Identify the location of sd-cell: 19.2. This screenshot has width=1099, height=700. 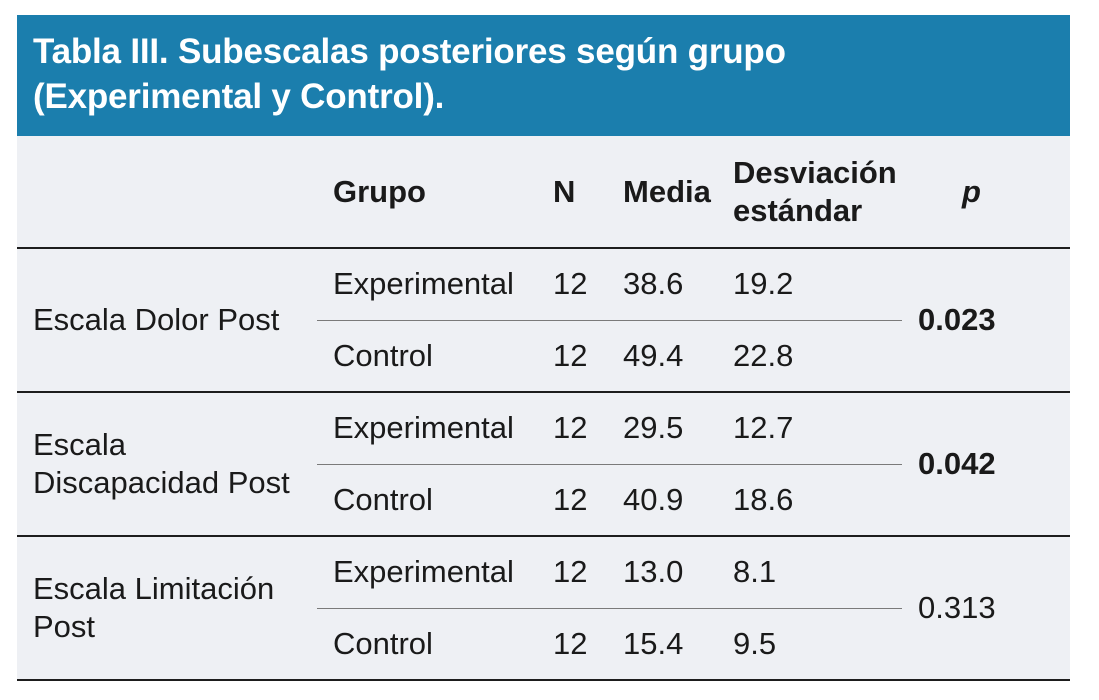
(809, 284).